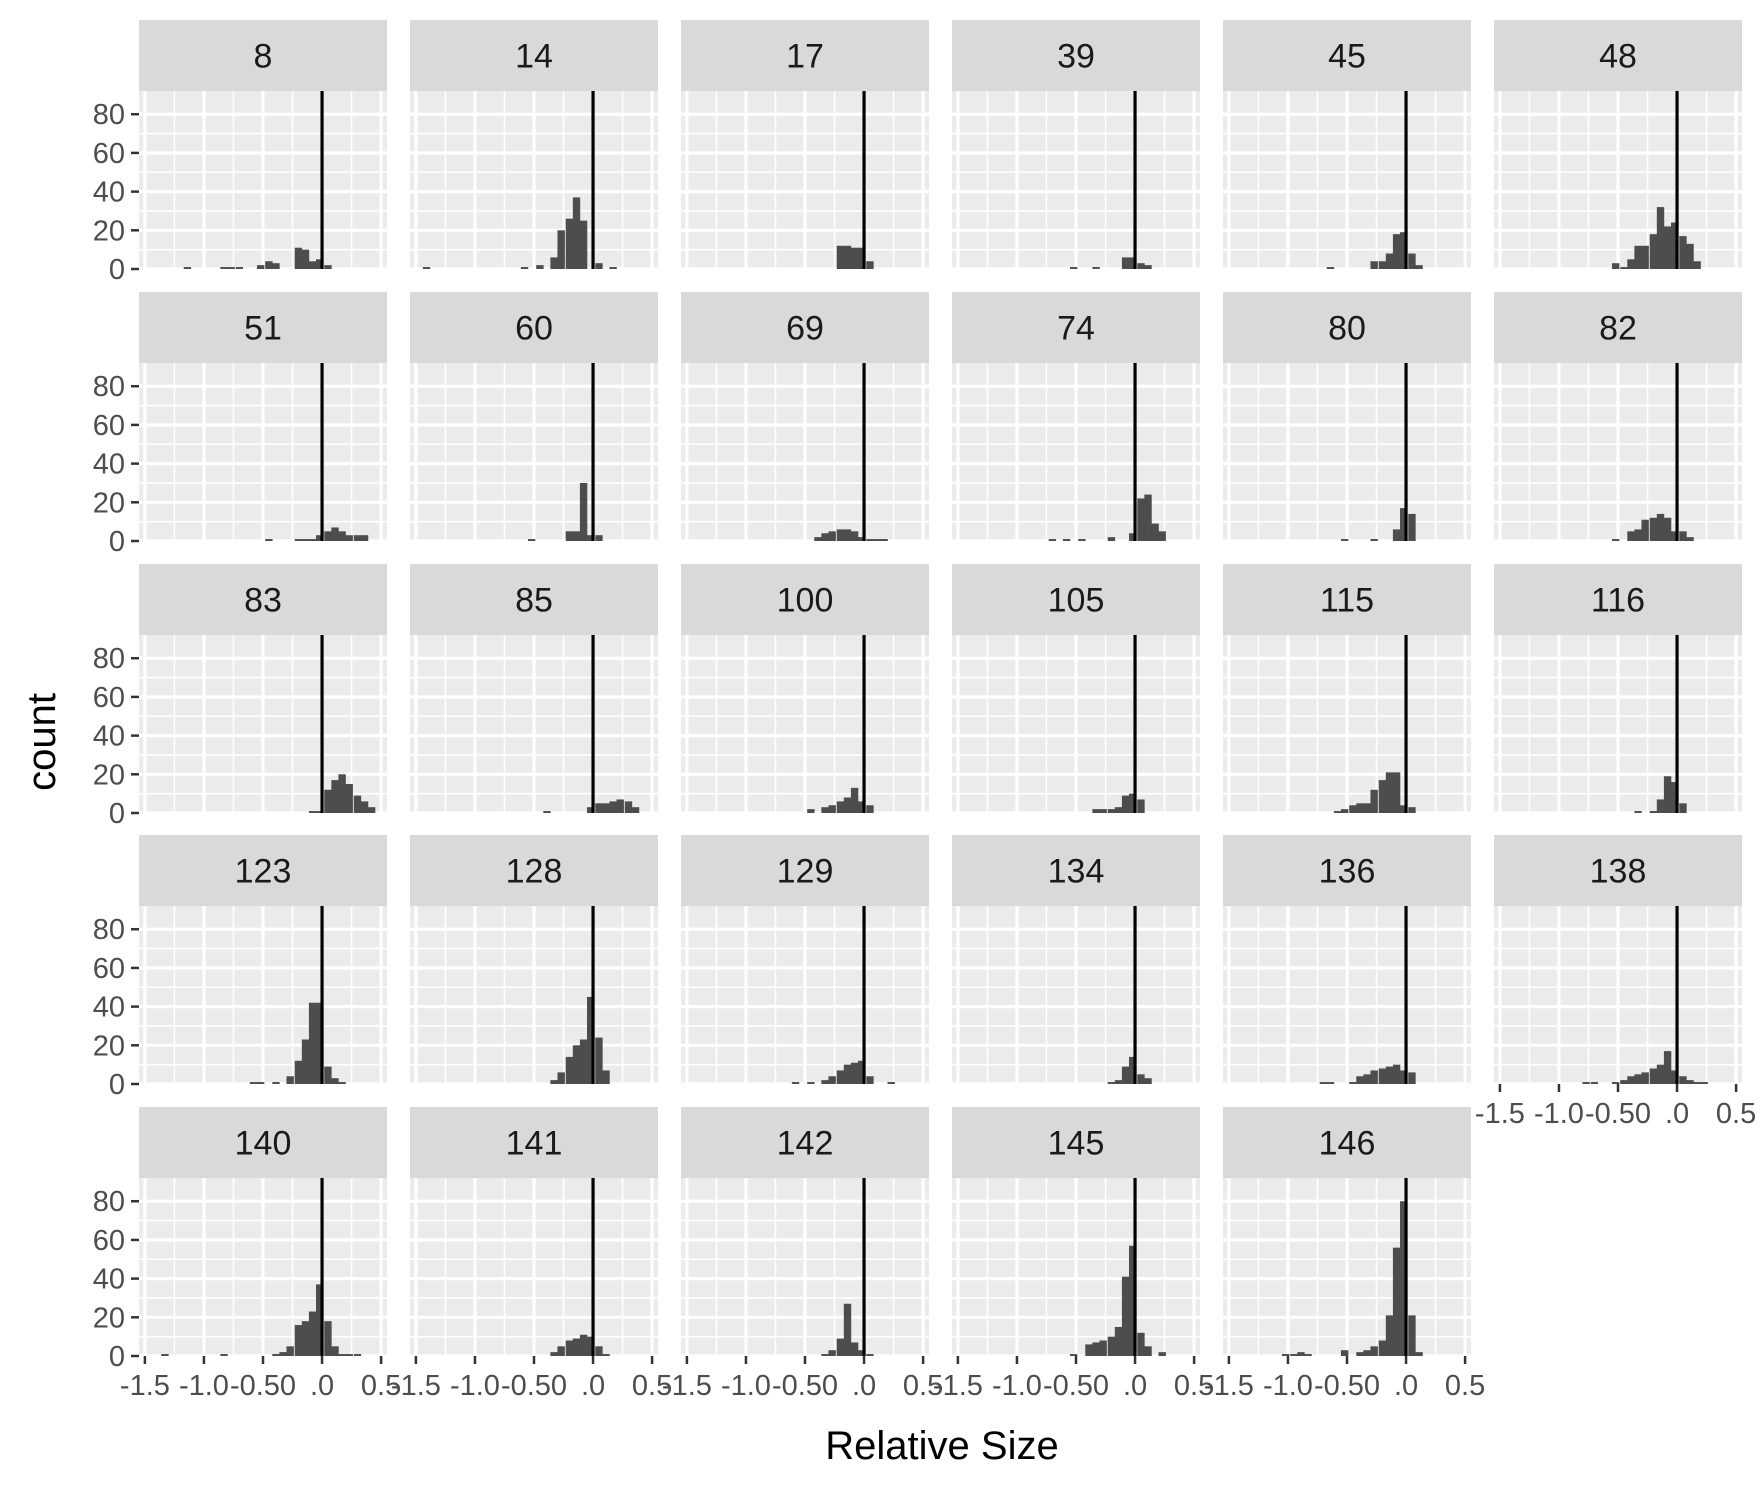 This screenshot has height=1491, width=1762. What do you see at coordinates (117, 814) in the screenshot?
I see `y-tick-label: 0` at bounding box center [117, 814].